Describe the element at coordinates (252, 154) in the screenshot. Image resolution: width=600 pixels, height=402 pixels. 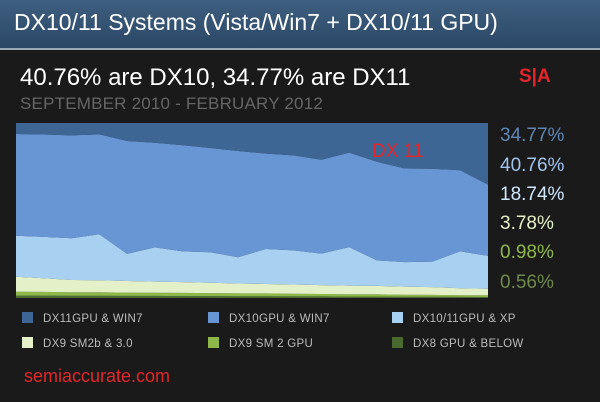
I see `area-dx11gpu-win7` at that location.